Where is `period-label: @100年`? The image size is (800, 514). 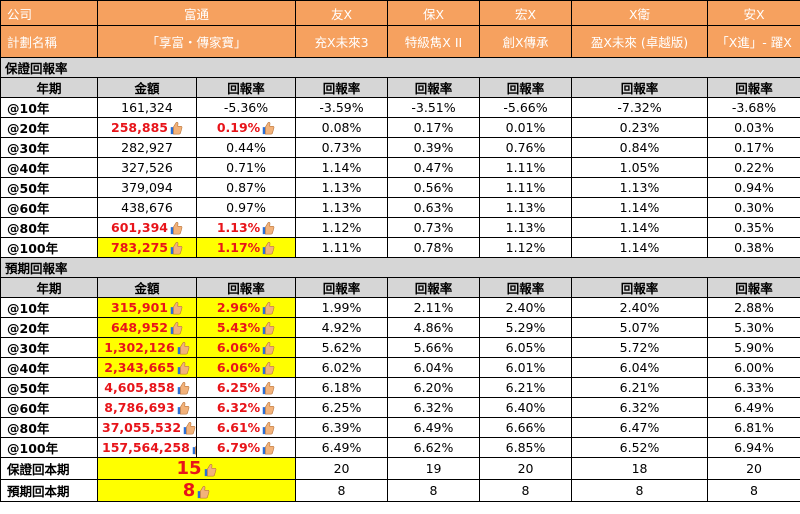
period-label: @100年 is located at coordinates (49, 447).